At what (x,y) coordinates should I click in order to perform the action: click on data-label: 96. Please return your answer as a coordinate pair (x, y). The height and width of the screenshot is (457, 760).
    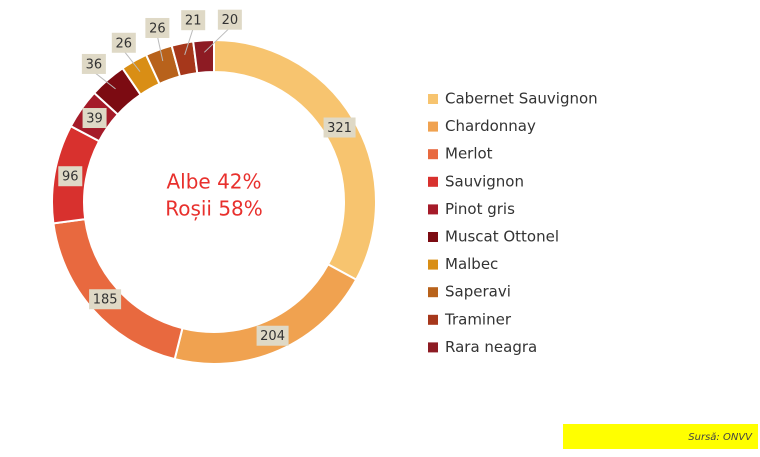
    Looking at the image, I should click on (70, 177).